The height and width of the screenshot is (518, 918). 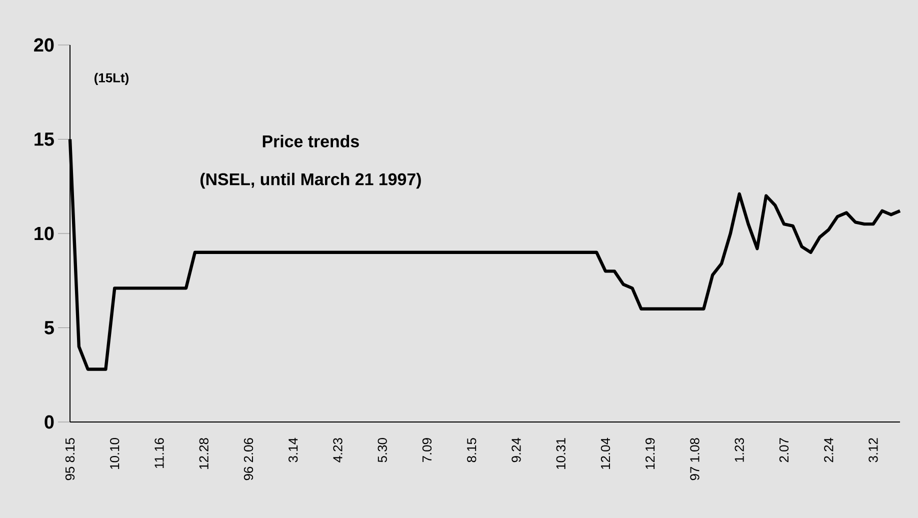 What do you see at coordinates (44, 45) in the screenshot?
I see `y-tick-label: 20` at bounding box center [44, 45].